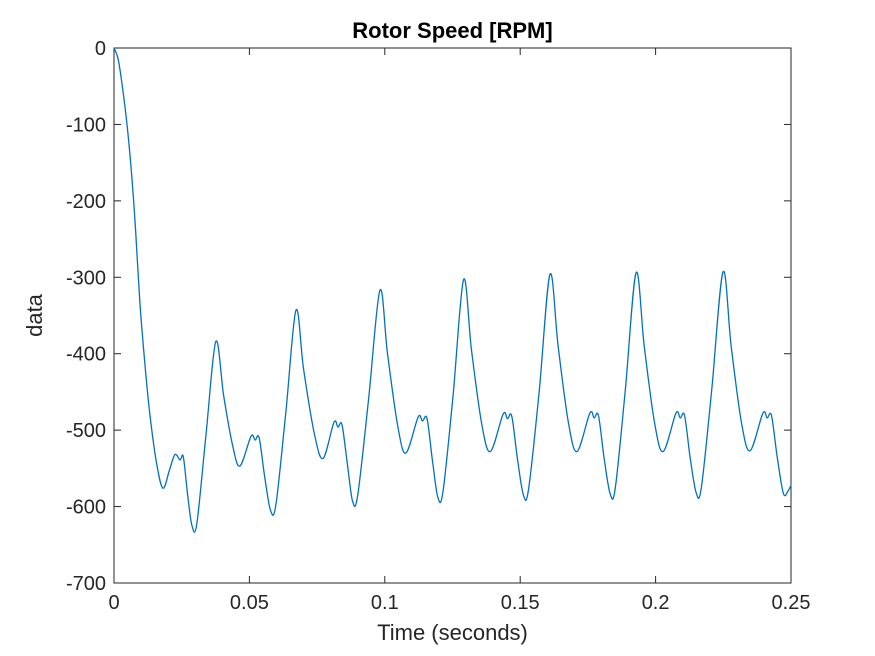 The height and width of the screenshot is (656, 875). Describe the element at coordinates (459, 603) in the screenshot. I see `x-tick-labels: 0 0.05 0.1 0.15 0.2 0.25` at that location.